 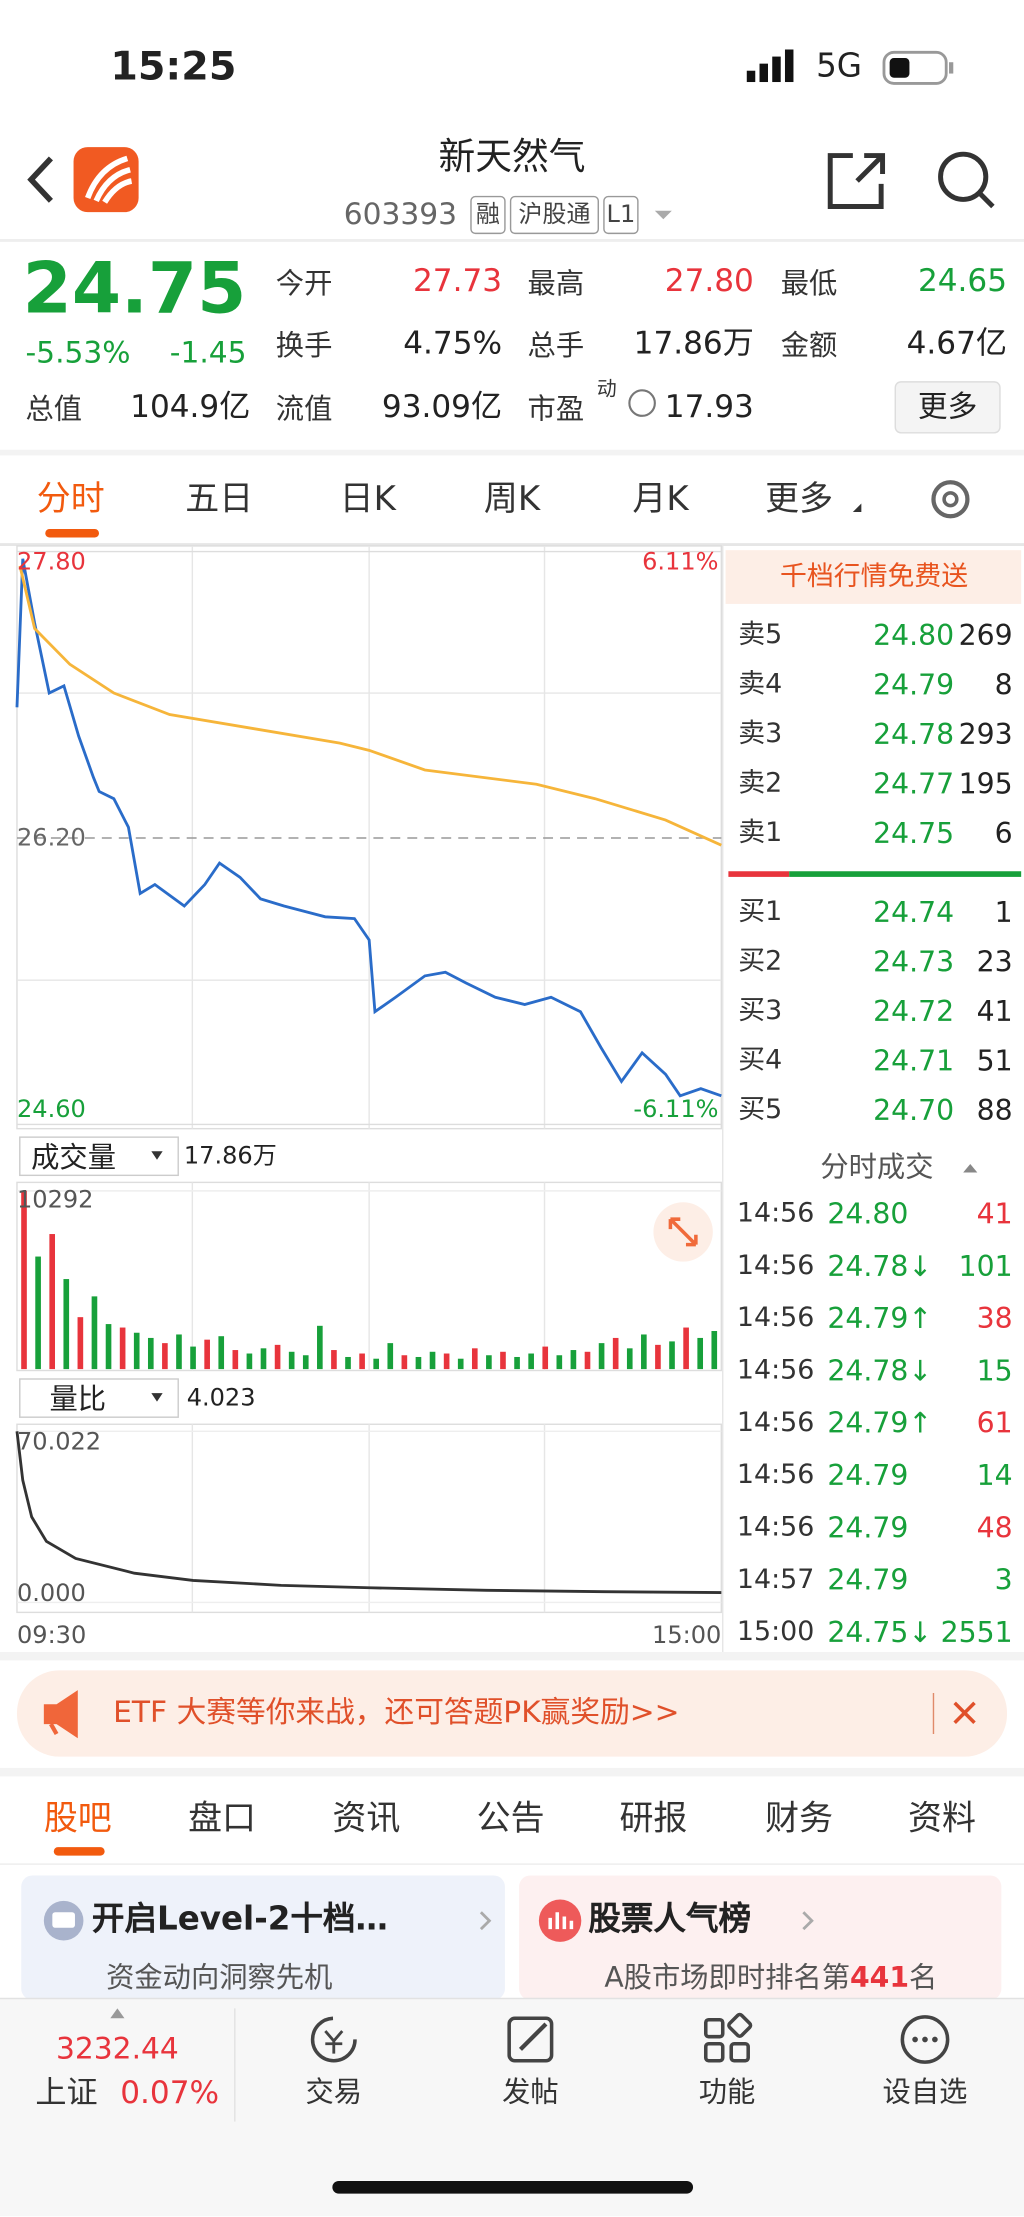 What do you see at coordinates (222, 1818) in the screenshot?
I see `section-tab: 盘口` at bounding box center [222, 1818].